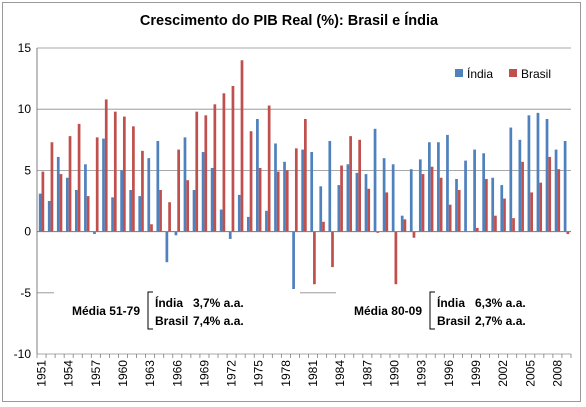 The width and height of the screenshot is (586, 407). Describe the element at coordinates (40, 212) in the screenshot. I see `bar-india-1951` at that location.